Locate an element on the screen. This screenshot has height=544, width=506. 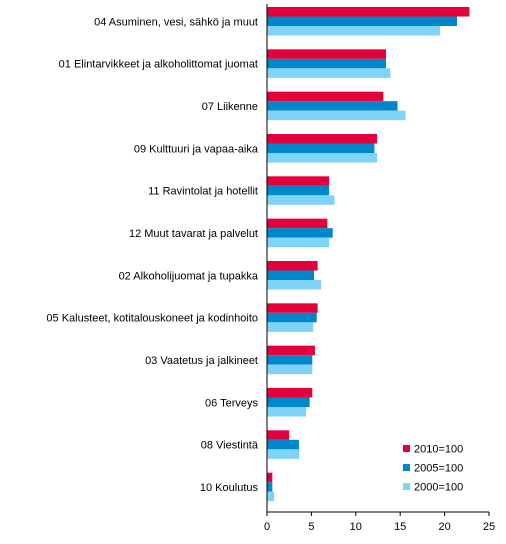
legend-label-2000-100: 2000=100 is located at coordinates (438, 488).